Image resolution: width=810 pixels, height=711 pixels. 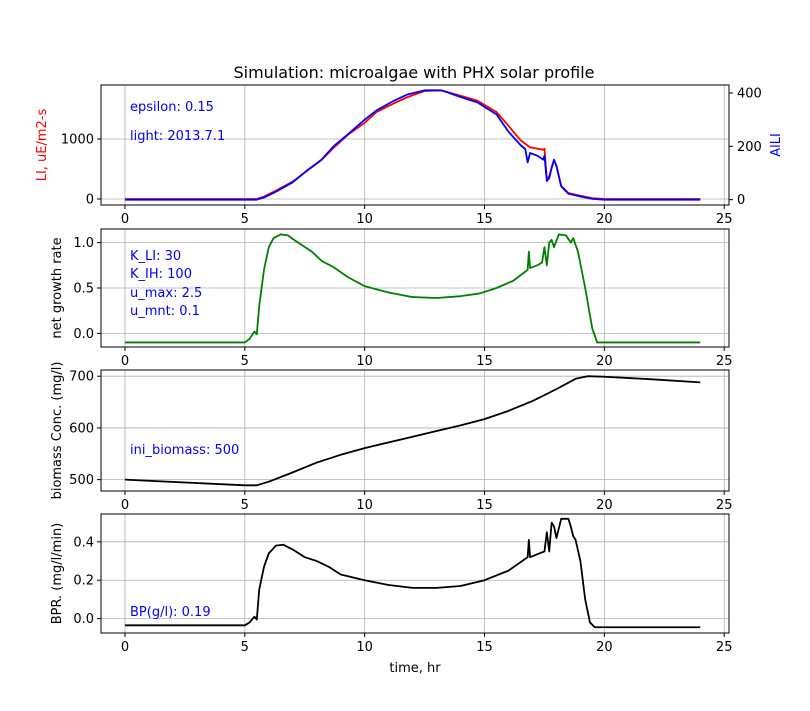 What do you see at coordinates (161, 274) in the screenshot?
I see `annotation-text: K_IH: 100` at bounding box center [161, 274].